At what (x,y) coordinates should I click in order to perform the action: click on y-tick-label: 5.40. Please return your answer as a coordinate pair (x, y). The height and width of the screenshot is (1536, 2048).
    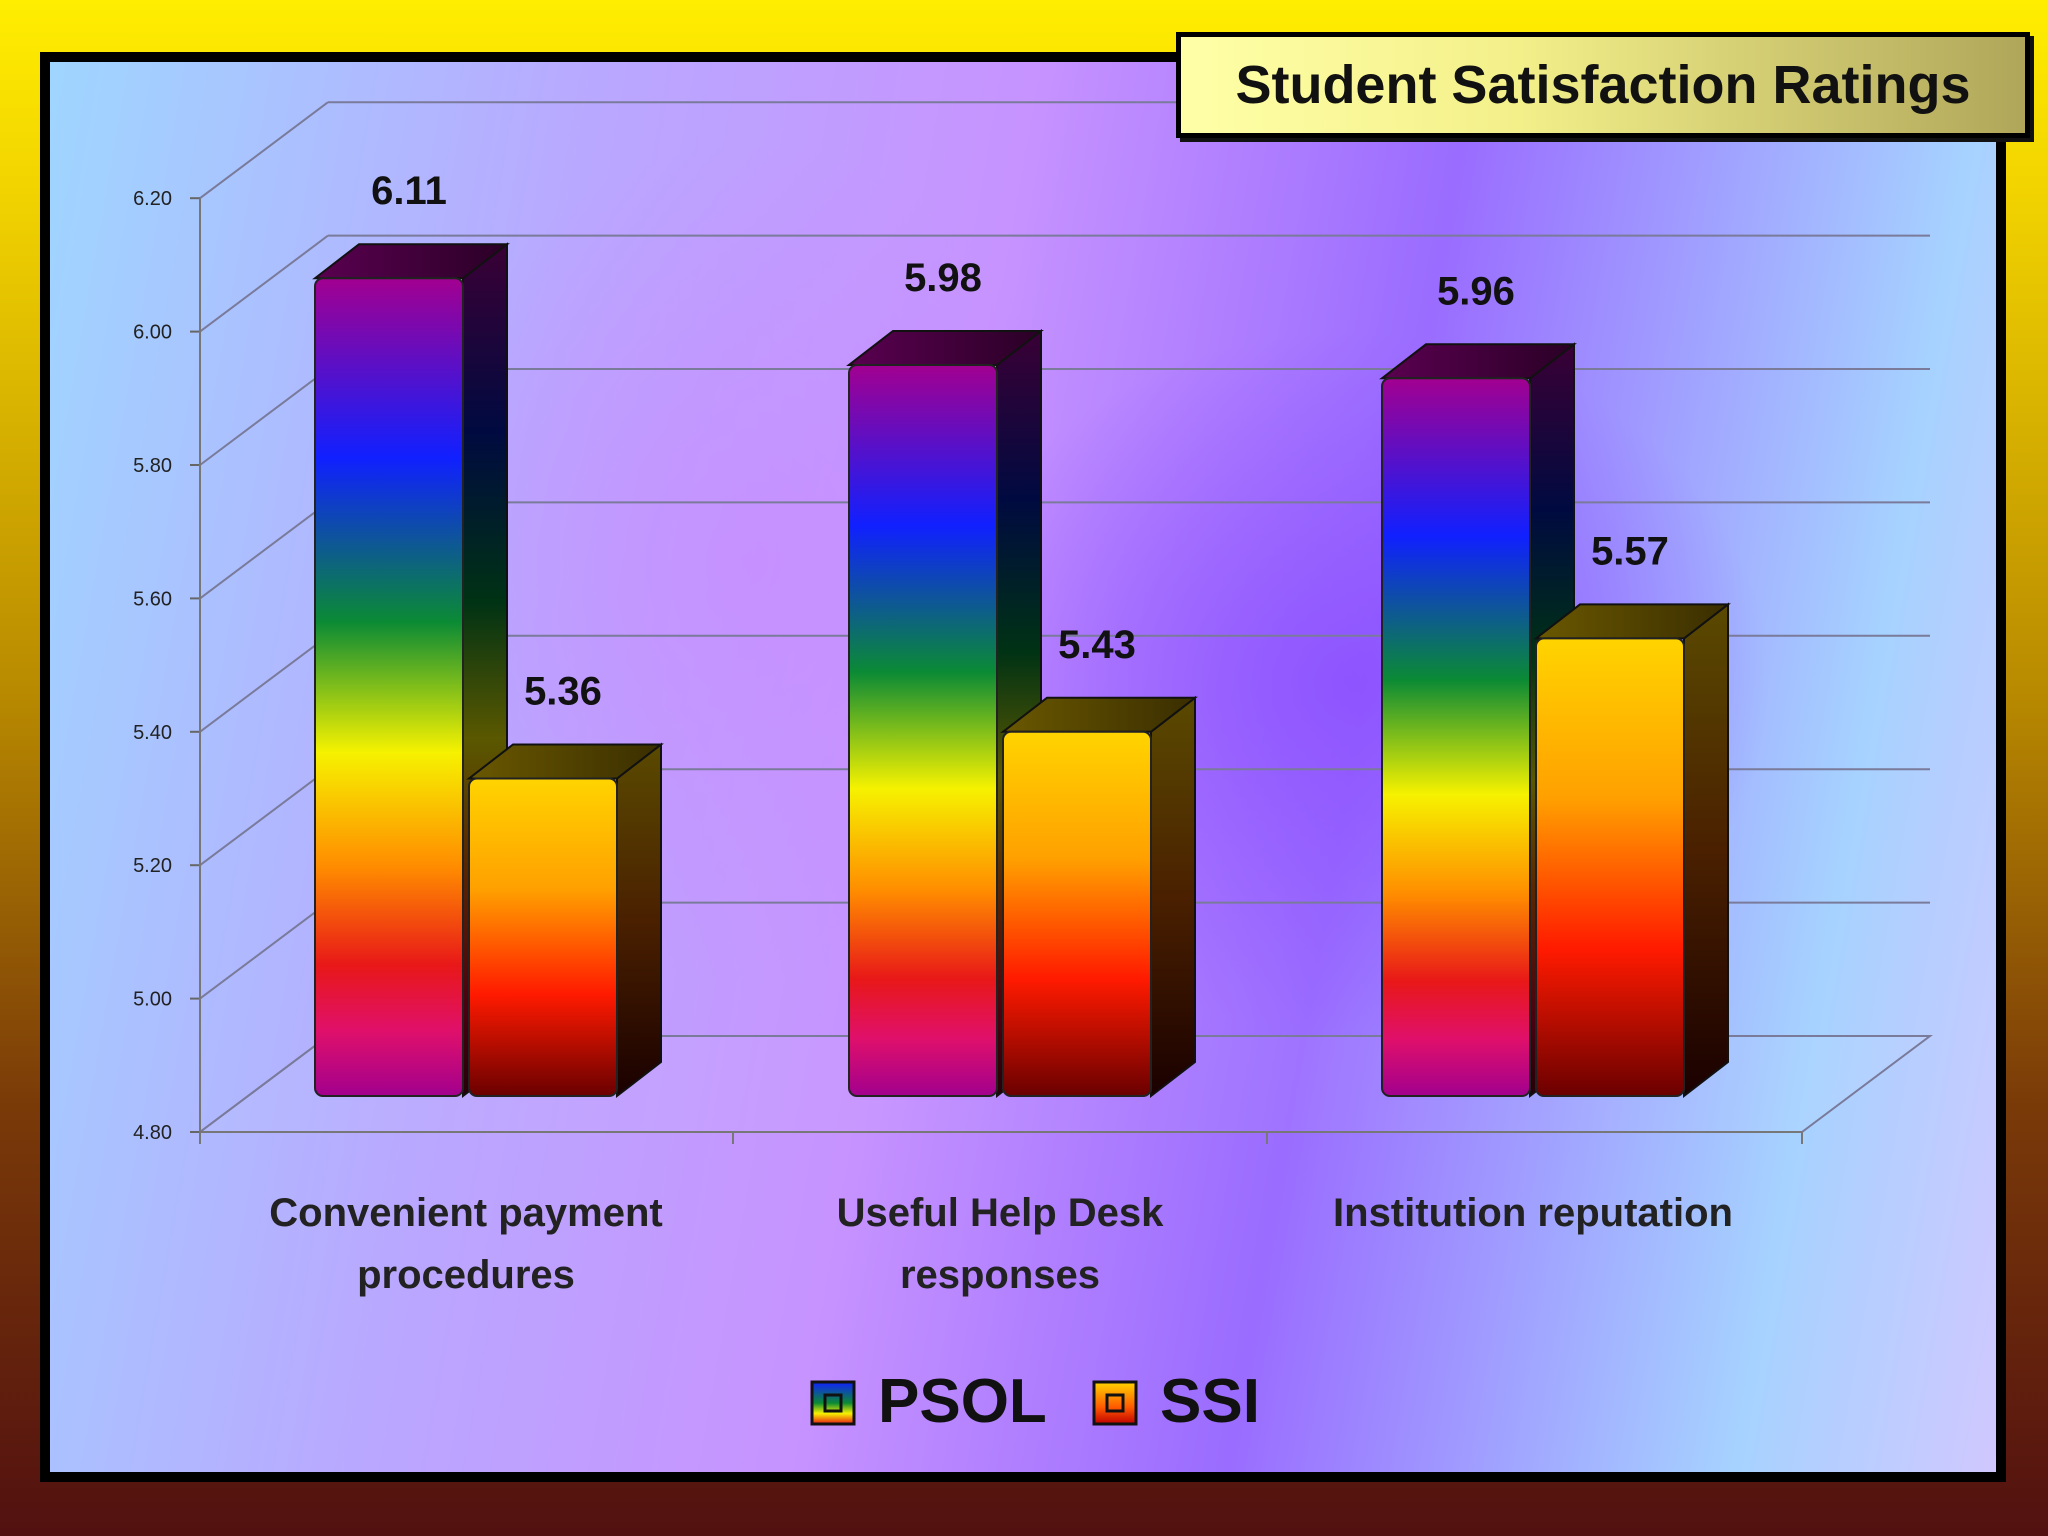
    Looking at the image, I should click on (152, 733).